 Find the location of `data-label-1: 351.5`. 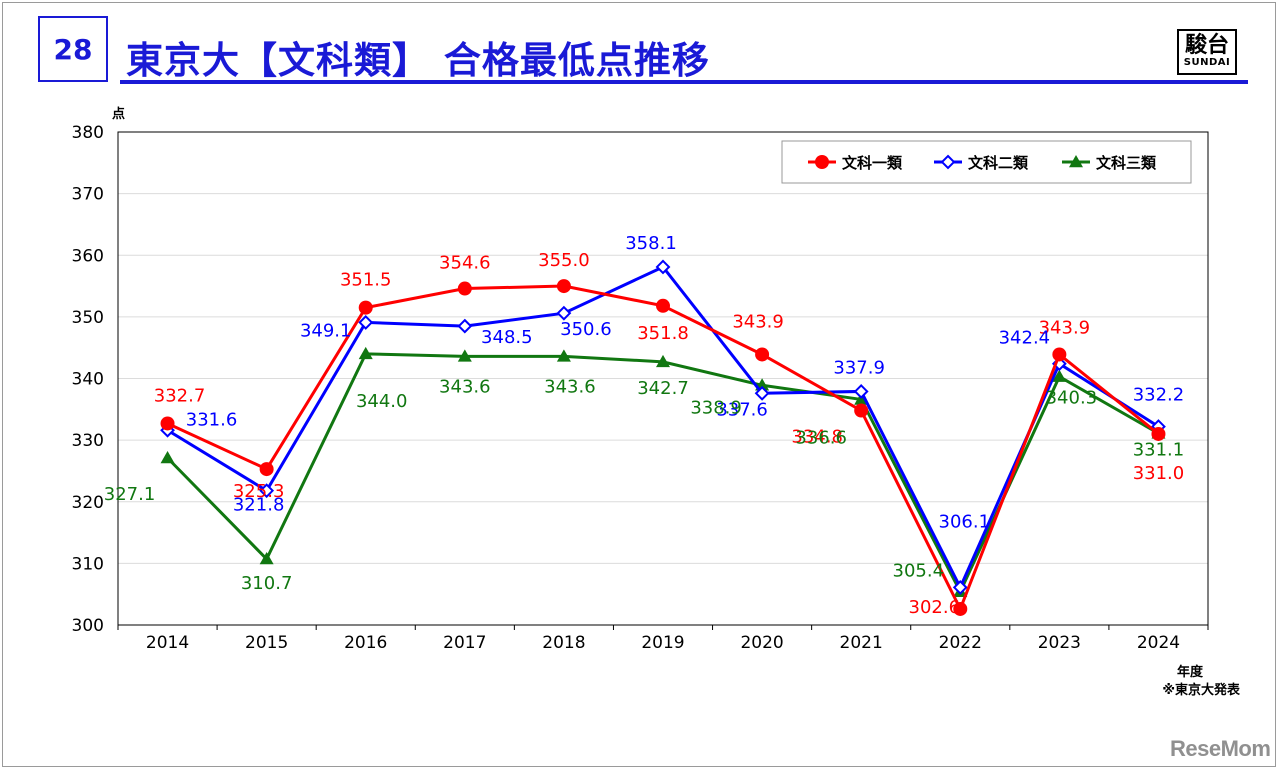

data-label-1: 351.5 is located at coordinates (366, 280).